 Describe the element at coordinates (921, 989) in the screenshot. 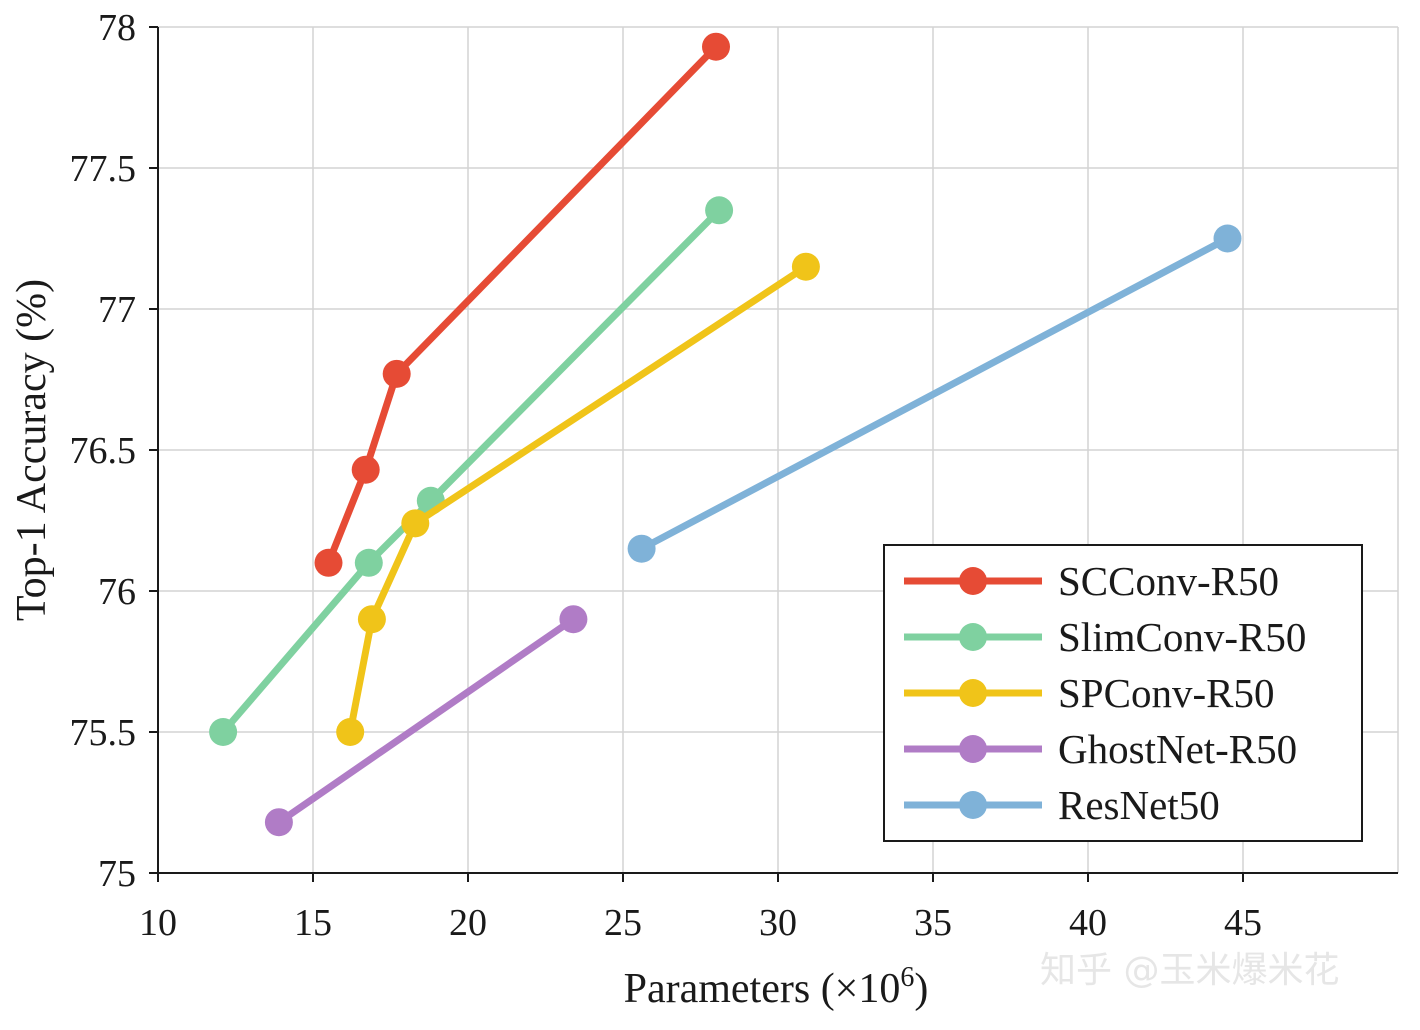

I see `x-axis-title-close: )` at that location.